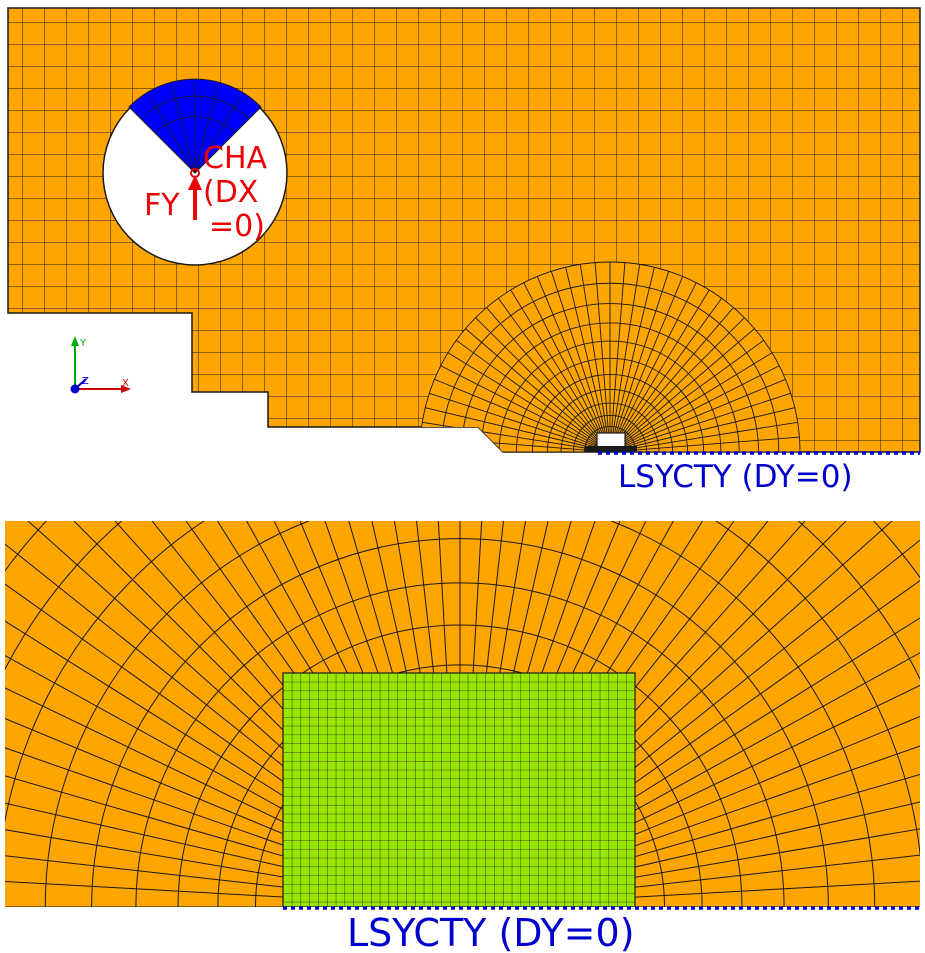  I want to click on constraint-label-line1: CHA, so click(235, 158).